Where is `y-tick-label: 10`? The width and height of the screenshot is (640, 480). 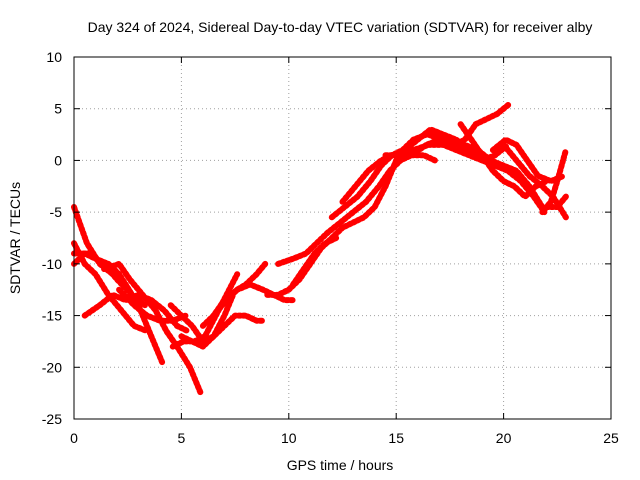 y-tick-label: 10 is located at coordinates (54, 57).